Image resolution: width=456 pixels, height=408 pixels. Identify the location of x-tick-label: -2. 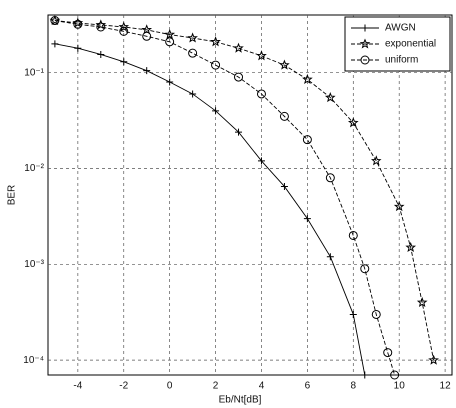
(123, 386).